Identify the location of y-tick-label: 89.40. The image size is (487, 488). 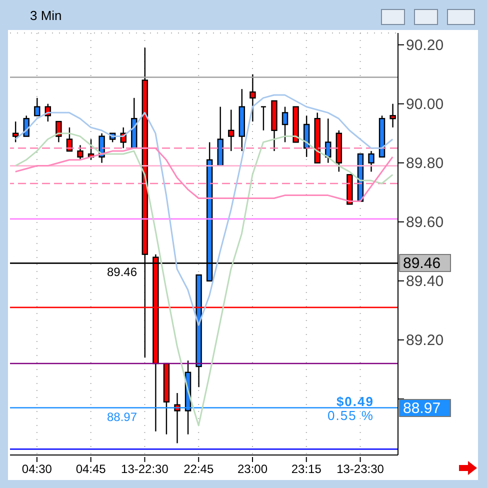
(425, 281).